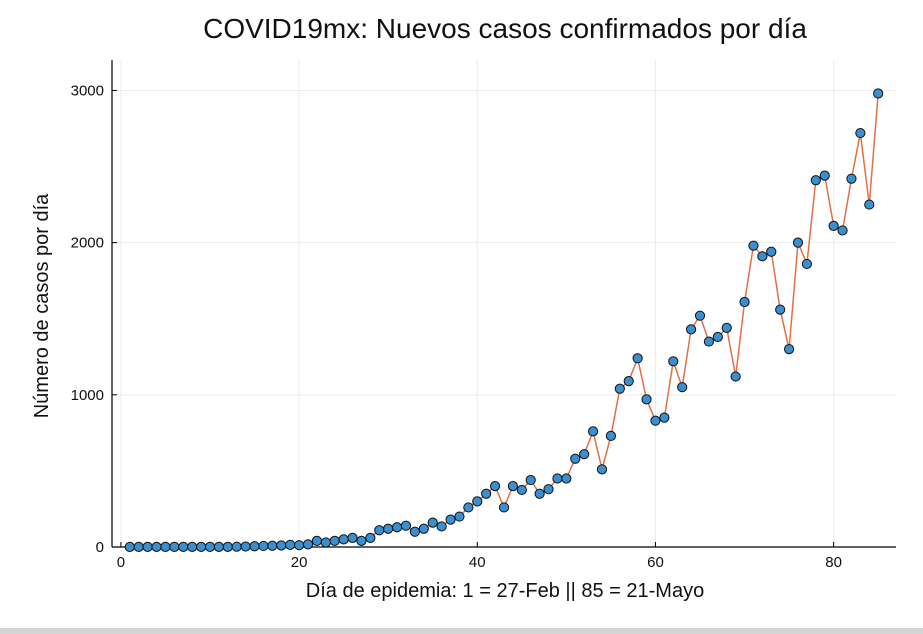  Describe the element at coordinates (87, 90) in the screenshot. I see `y-tick-label: 3000` at that location.